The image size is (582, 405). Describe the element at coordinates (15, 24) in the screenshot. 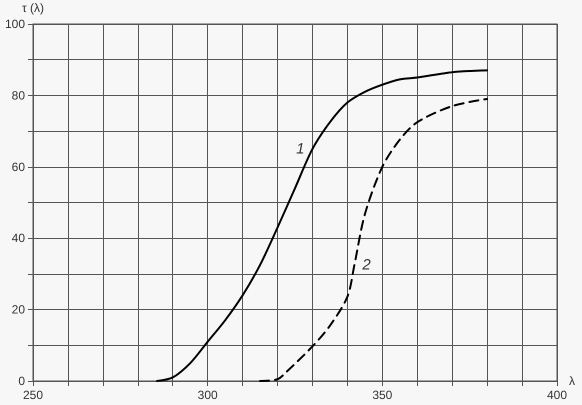

I see `y-tick-label: 100` at that location.